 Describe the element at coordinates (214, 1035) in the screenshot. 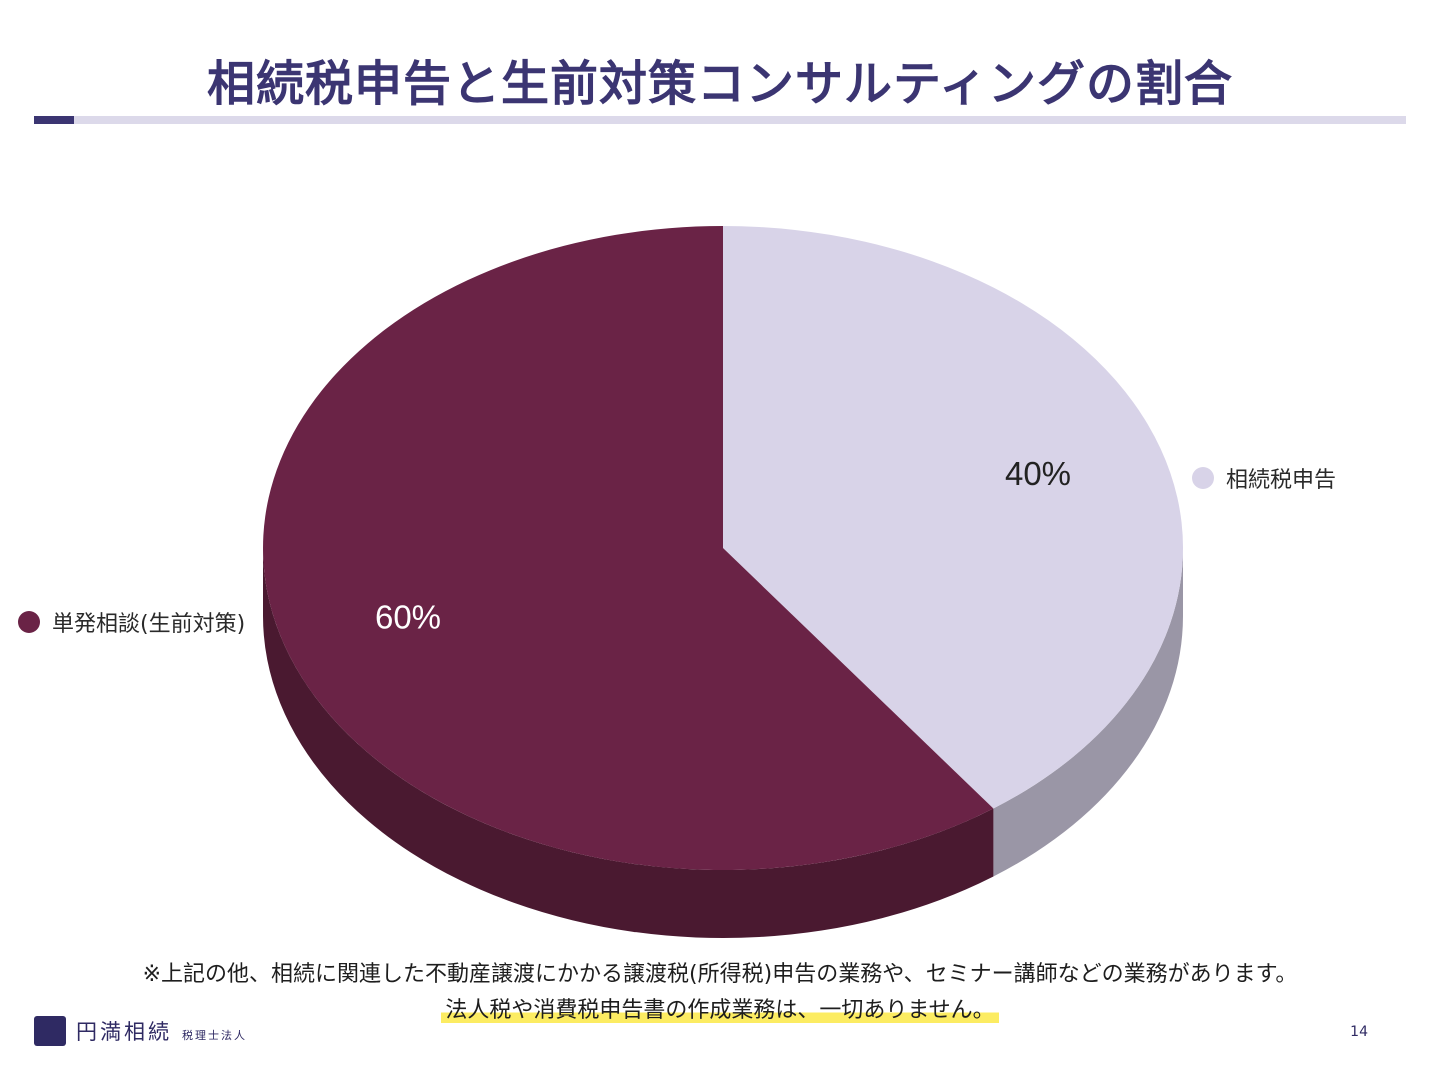

I see `logo-subtitle: 税理士法人` at that location.